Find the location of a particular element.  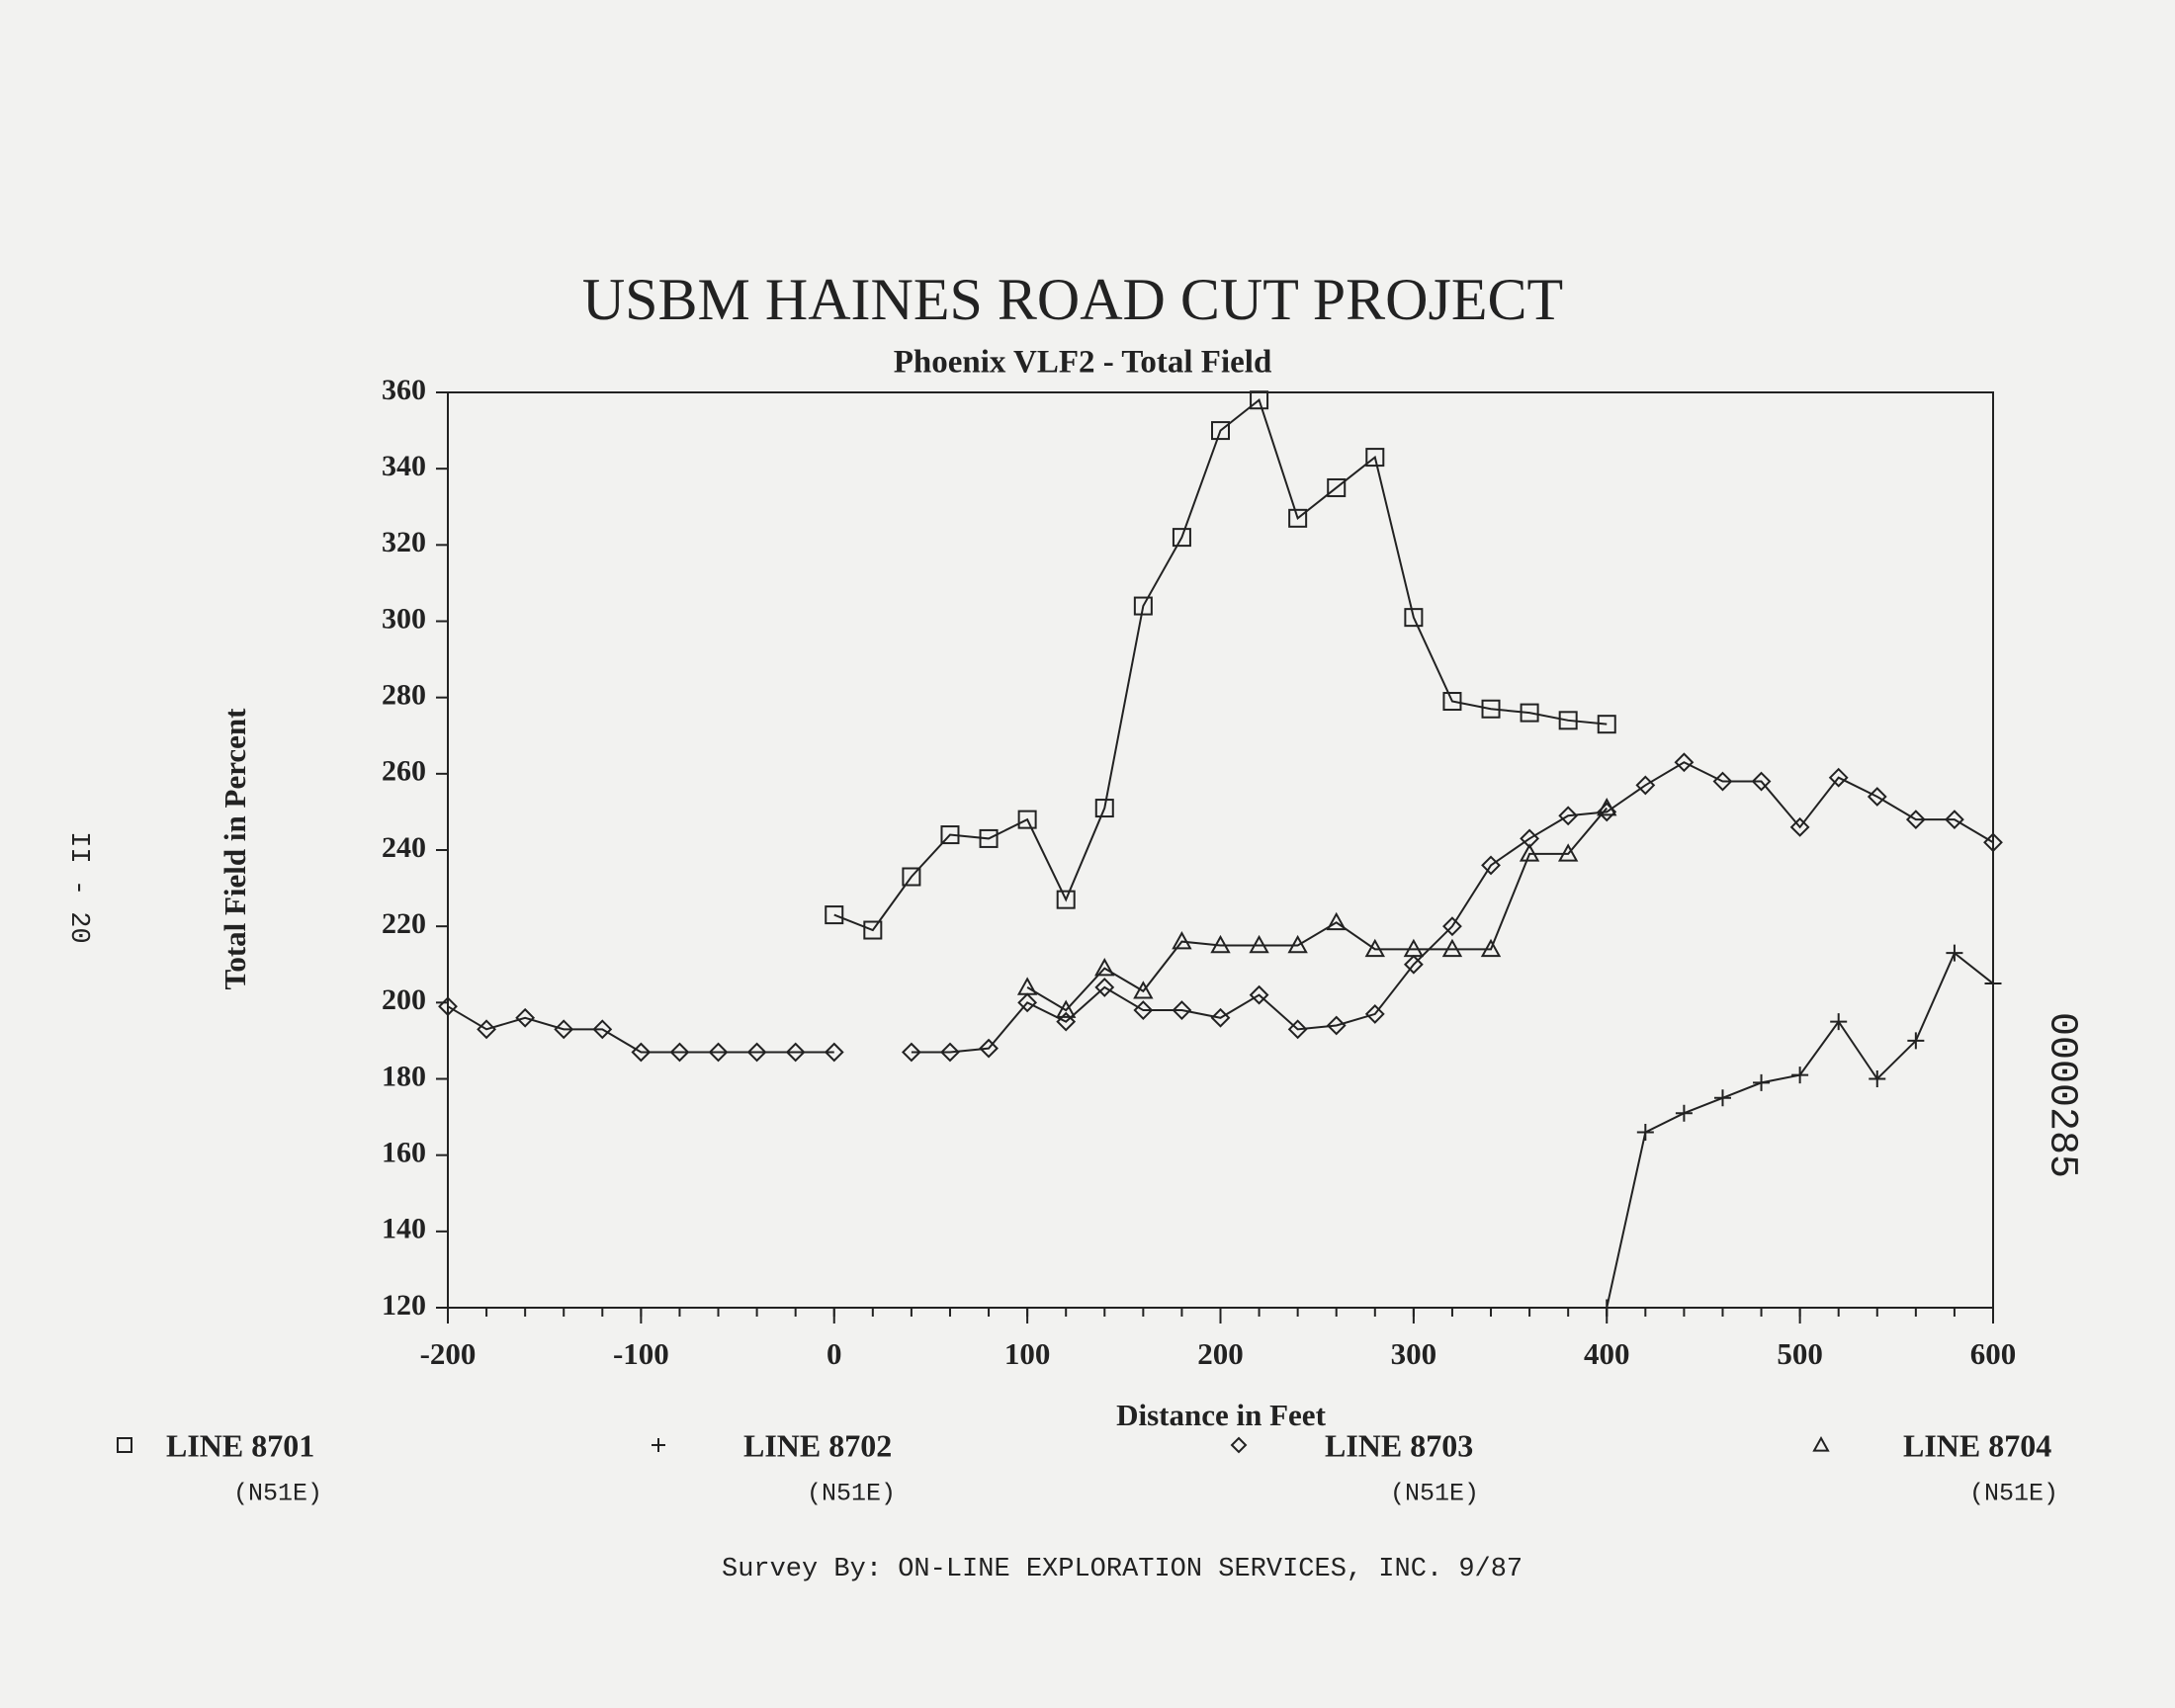

x-tick-label: 500 is located at coordinates (1800, 1354).